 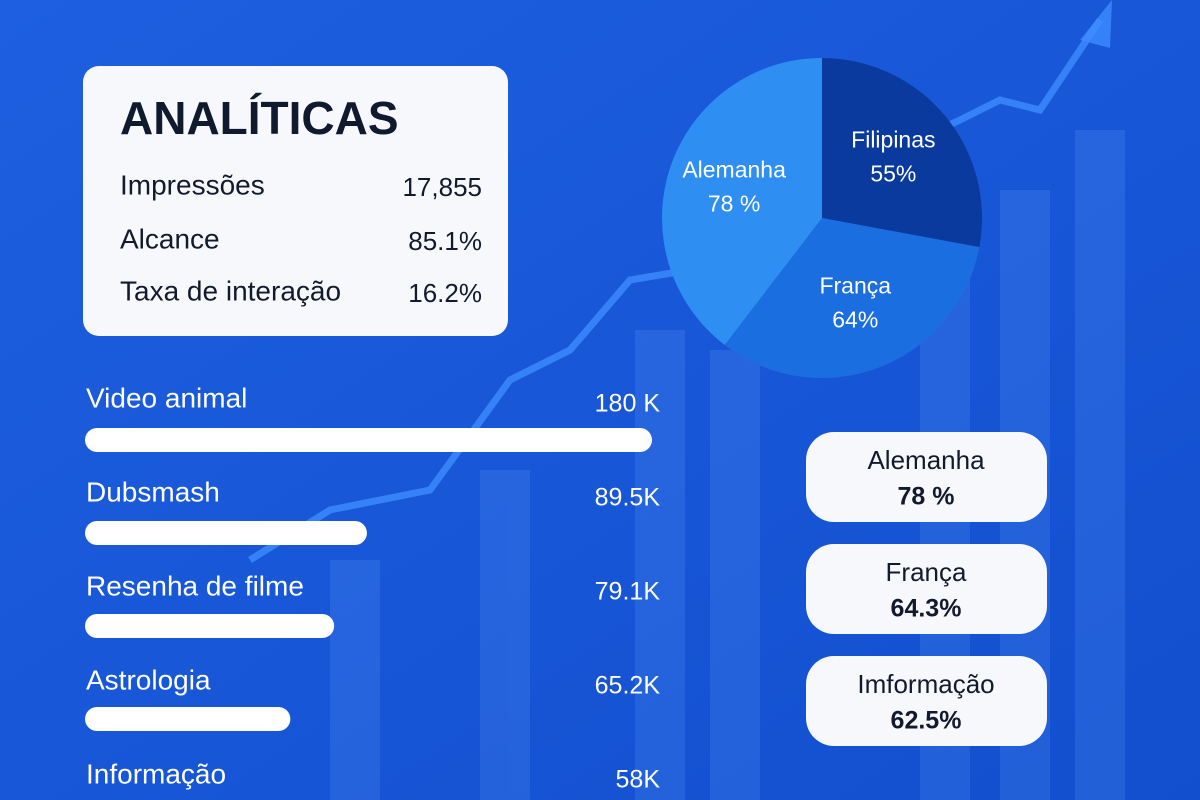 I want to click on metric-label: Alcance, so click(x=170, y=238).